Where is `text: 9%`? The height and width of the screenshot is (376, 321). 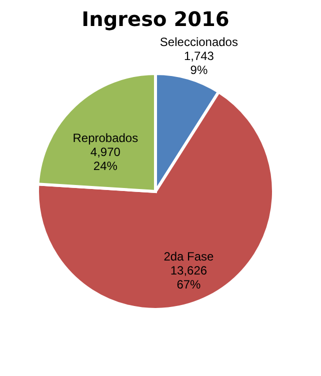 text: 9% is located at coordinates (199, 69).